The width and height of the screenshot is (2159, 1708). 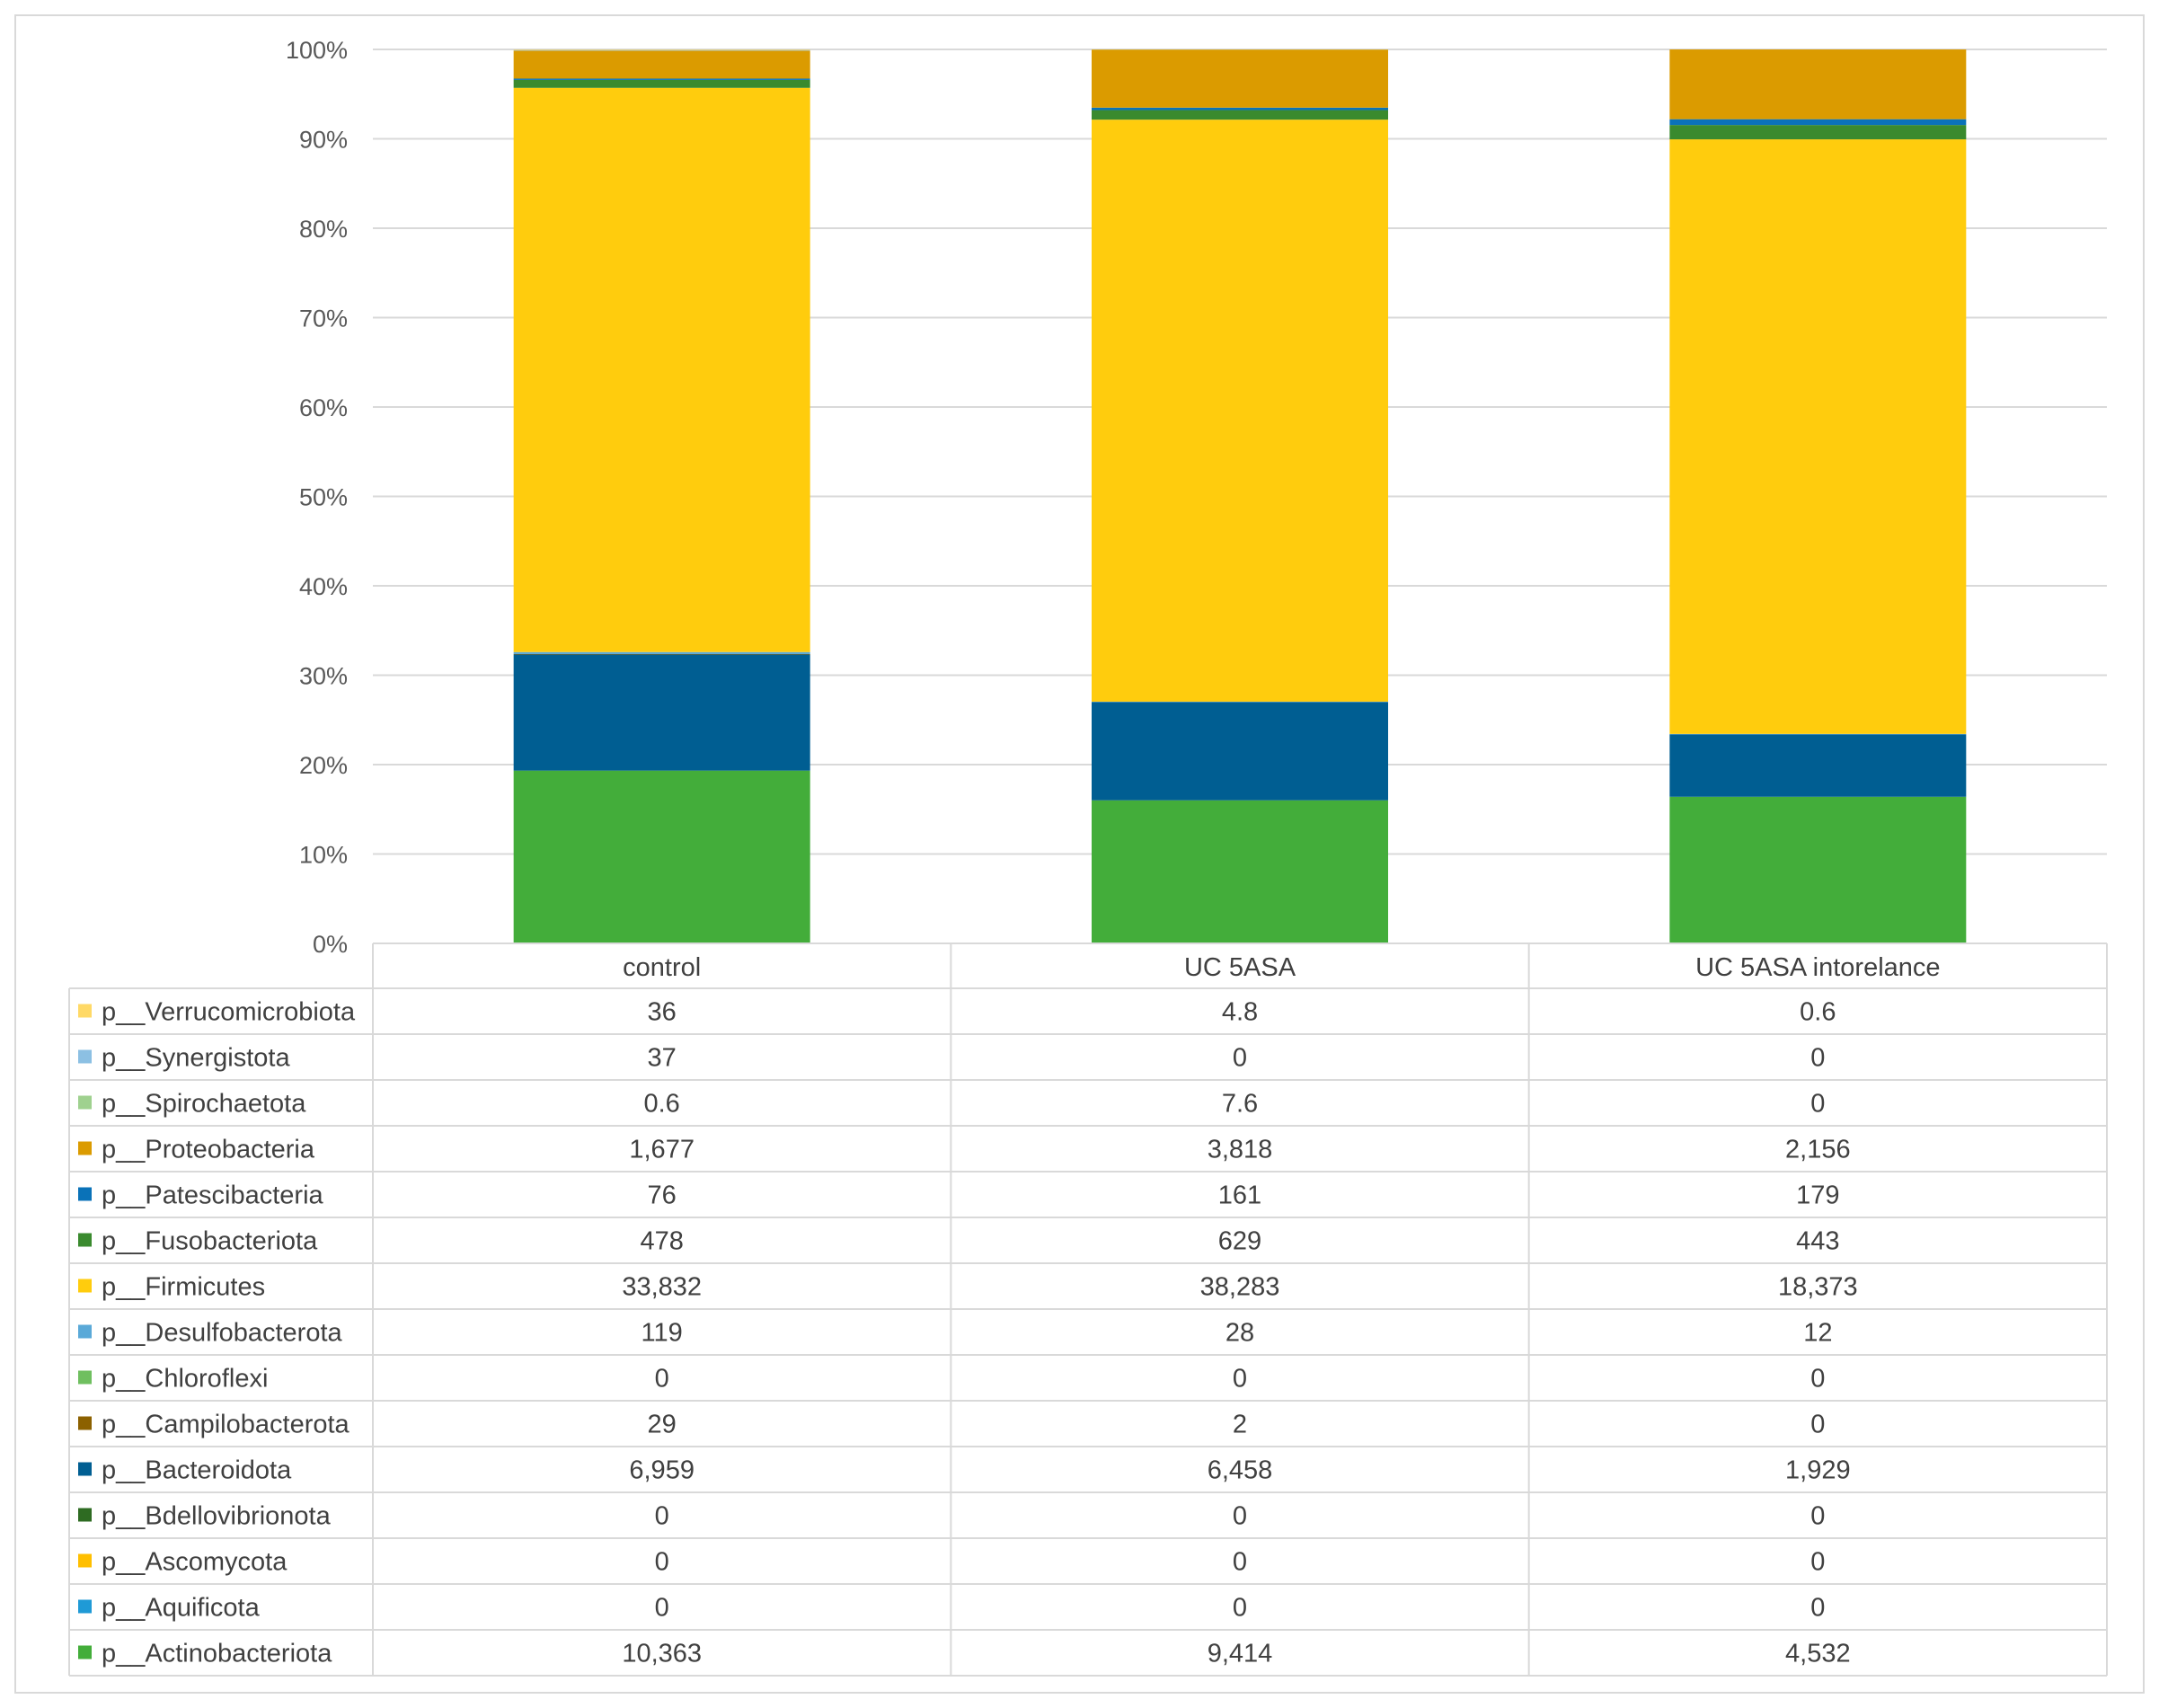 What do you see at coordinates (210, 1241) in the screenshot?
I see `table-row-label: p__Fusobacteriota` at bounding box center [210, 1241].